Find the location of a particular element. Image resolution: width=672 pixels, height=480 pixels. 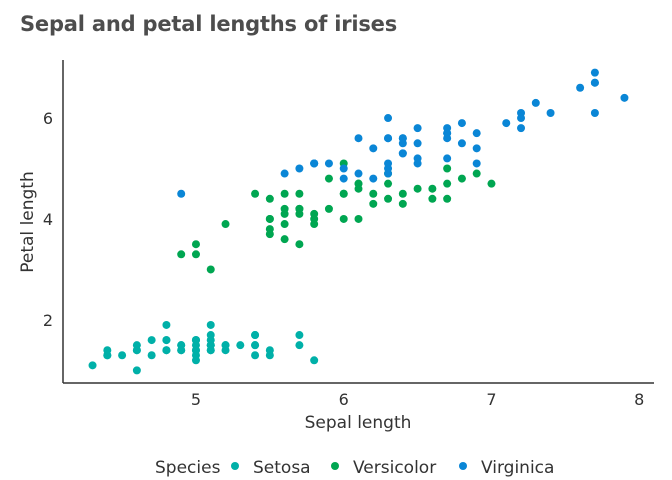

legend-label-versicolor: Versicolor is located at coordinates (394, 468).